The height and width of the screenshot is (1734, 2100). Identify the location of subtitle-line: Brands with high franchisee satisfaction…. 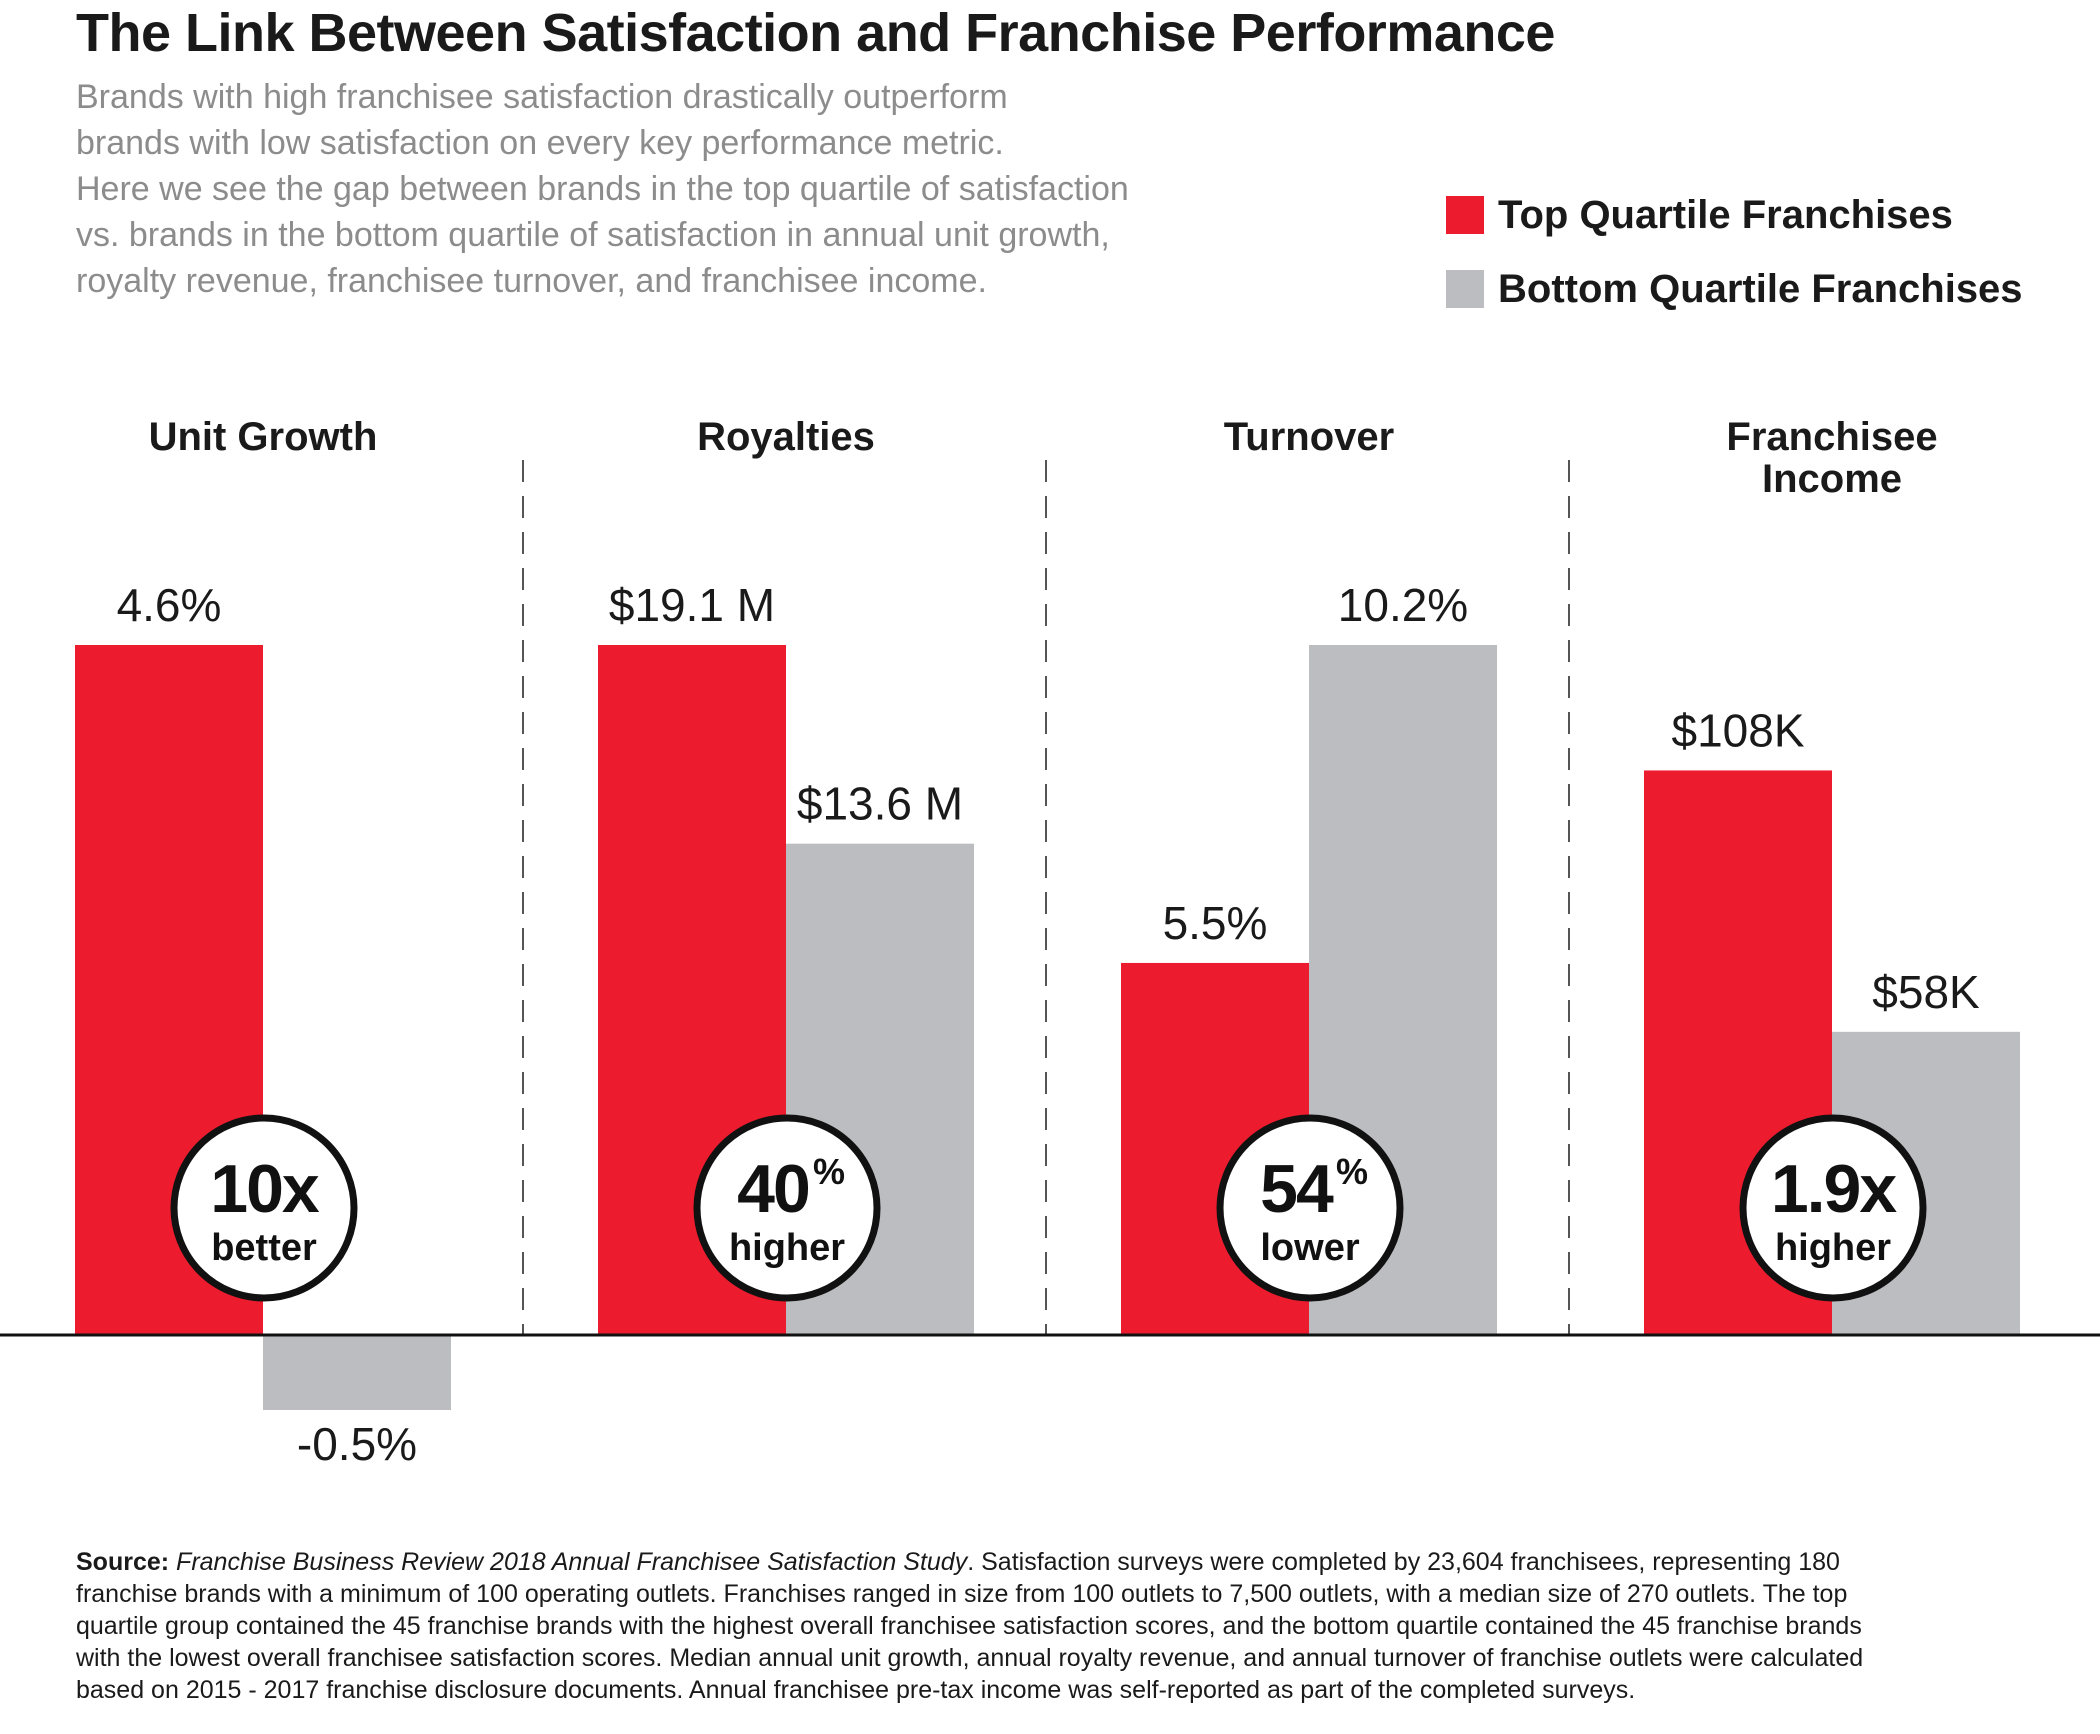
(542, 97).